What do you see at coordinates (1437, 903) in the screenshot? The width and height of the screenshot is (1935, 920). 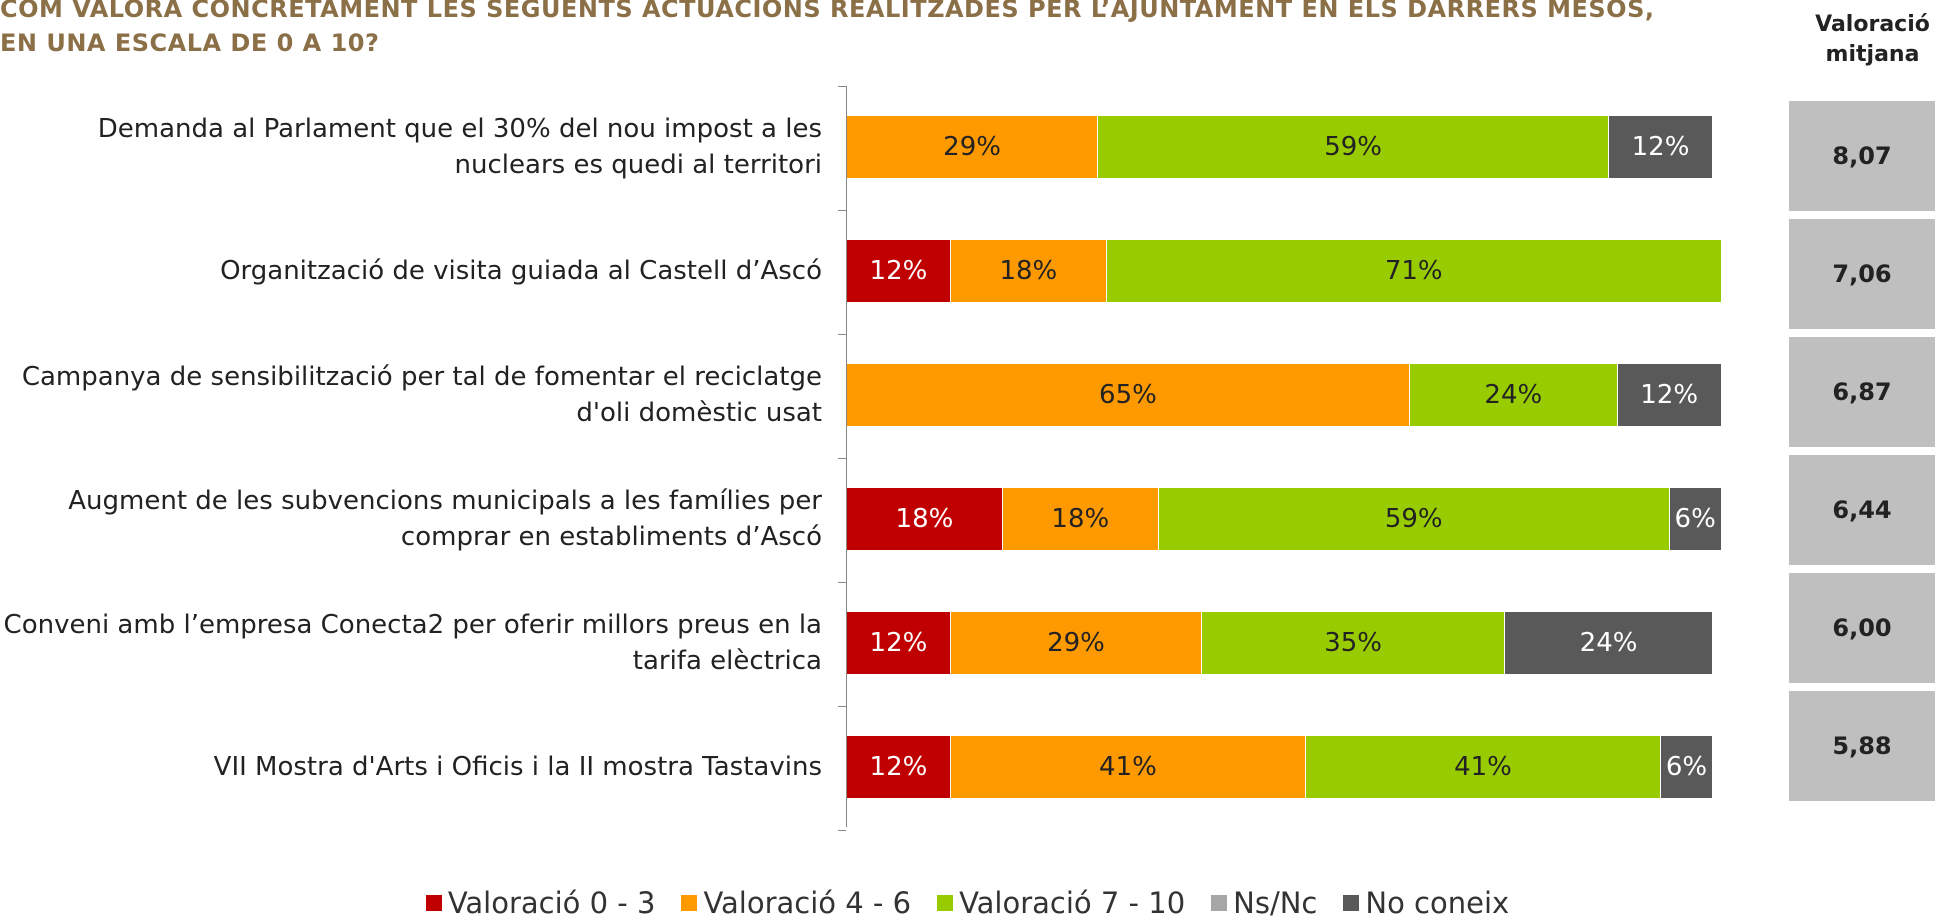 I see `legend-label: No coneix` at bounding box center [1437, 903].